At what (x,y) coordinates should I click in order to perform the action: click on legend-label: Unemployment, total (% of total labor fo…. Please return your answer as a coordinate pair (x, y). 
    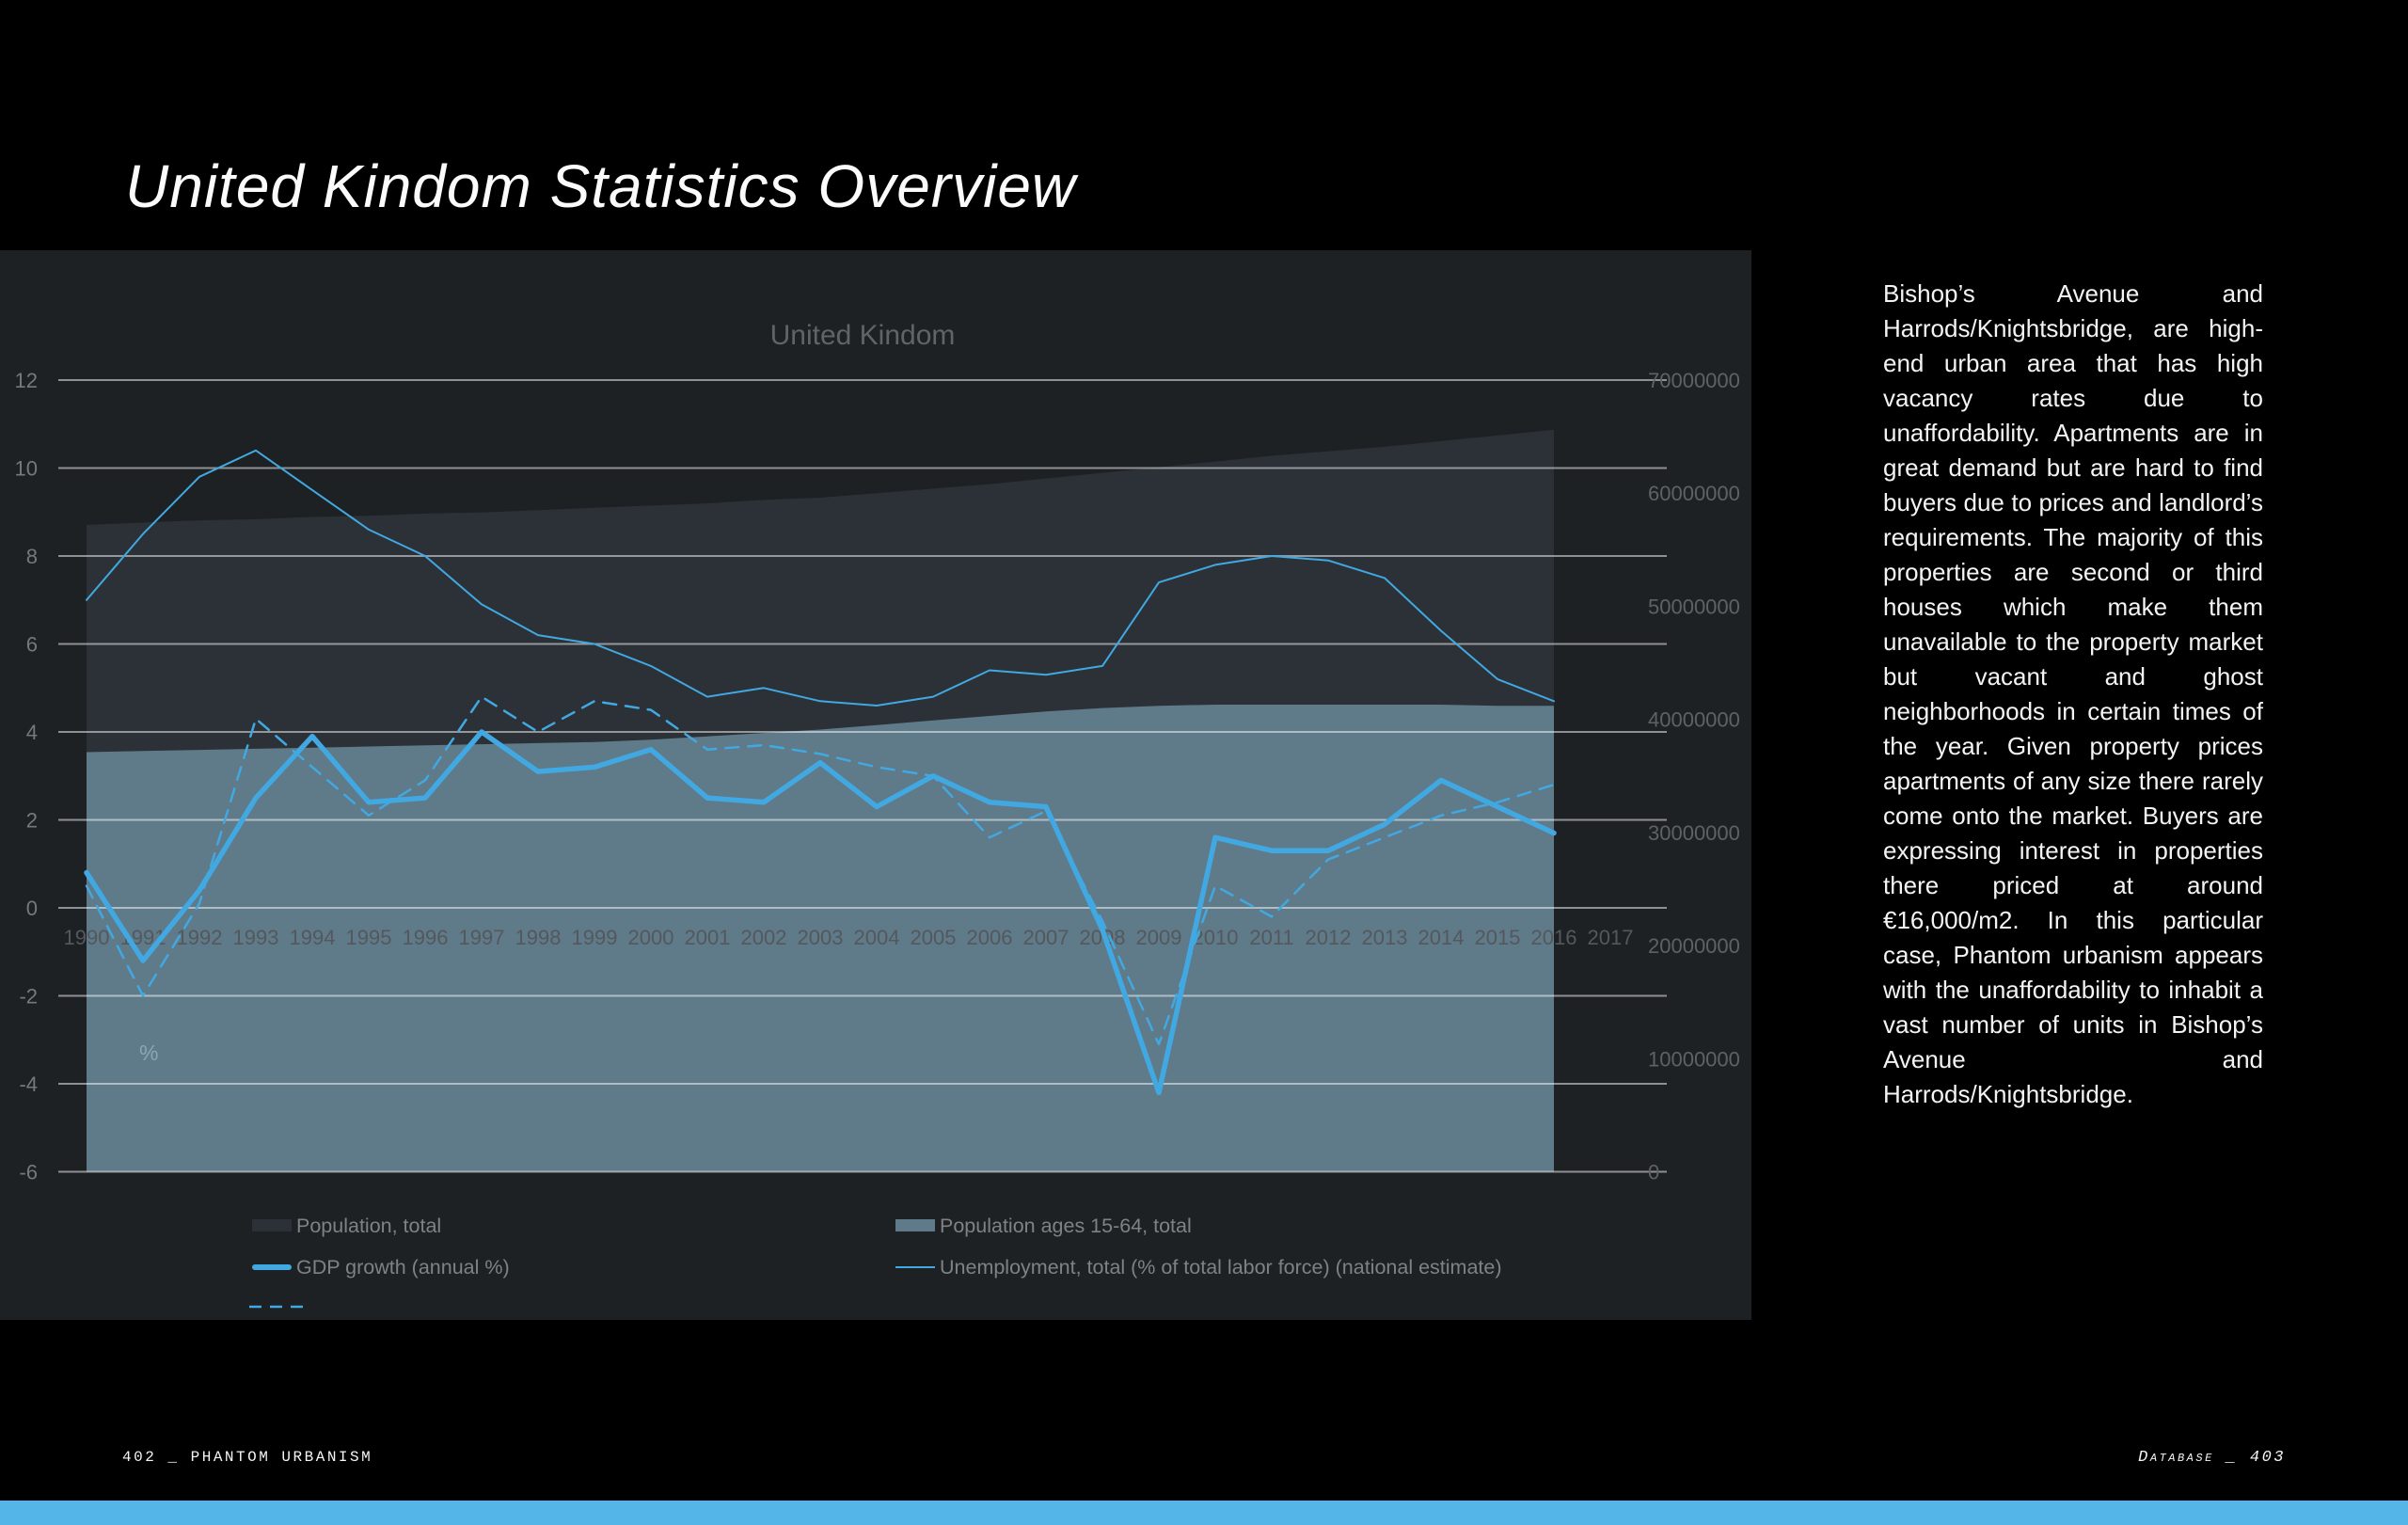
    Looking at the image, I should click on (1221, 1267).